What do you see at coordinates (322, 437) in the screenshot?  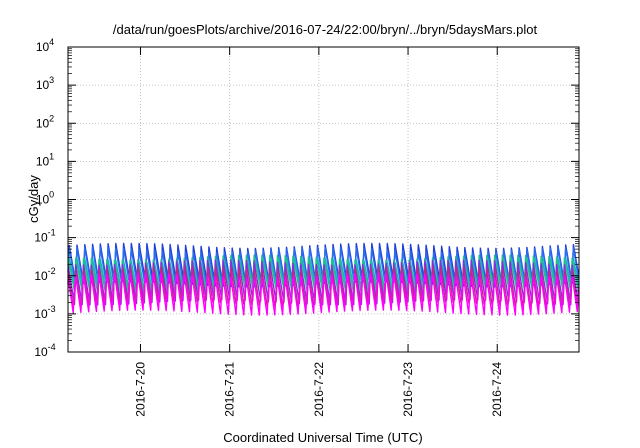 I see `x-axis-title: Coordinated Universal Time (UTC)` at bounding box center [322, 437].